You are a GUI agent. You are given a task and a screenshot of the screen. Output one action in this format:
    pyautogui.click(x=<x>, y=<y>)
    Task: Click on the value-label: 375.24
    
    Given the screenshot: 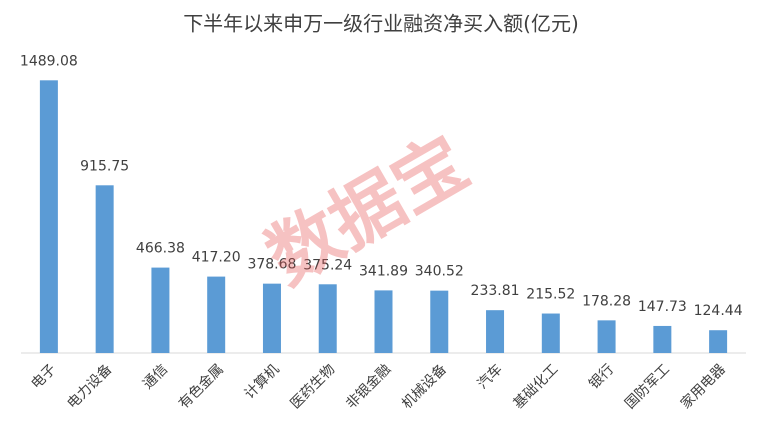 What is the action you would take?
    pyautogui.click(x=327, y=265)
    